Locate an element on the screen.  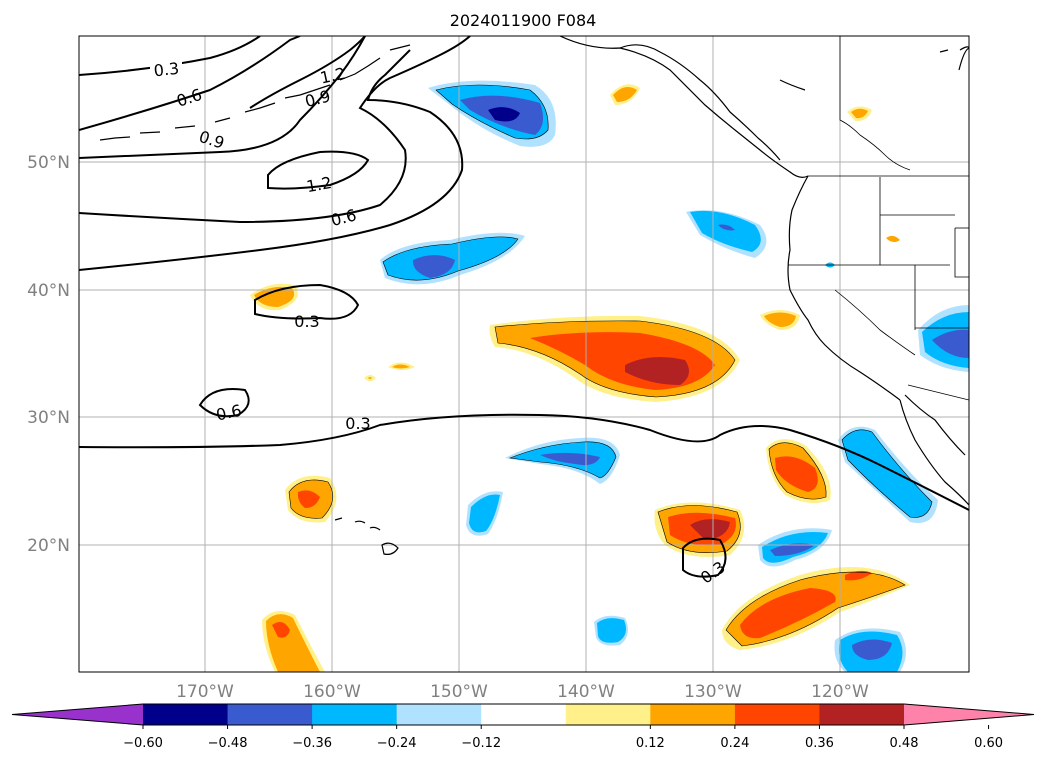
colorbar-tick-label: −0.24 is located at coordinates (397, 743).